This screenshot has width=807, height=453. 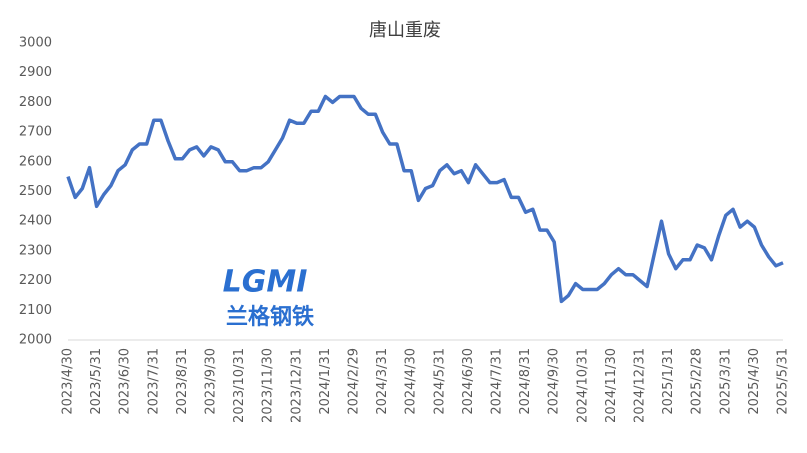 What do you see at coordinates (668, 381) in the screenshot?
I see `x-tick-label: 2025/1/31` at bounding box center [668, 381].